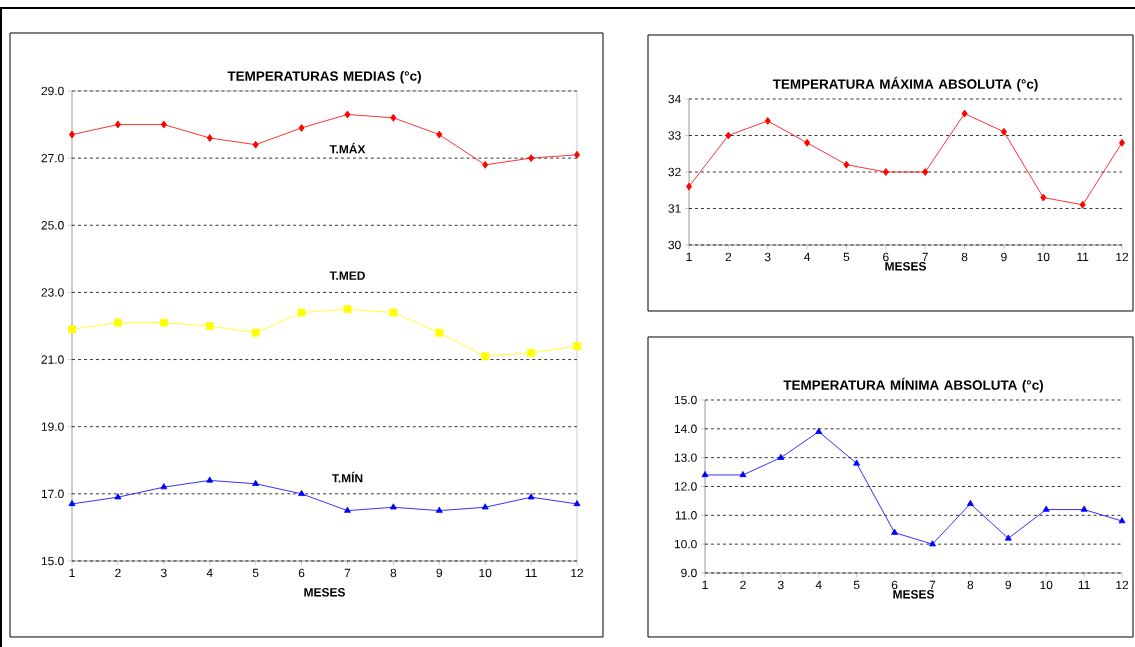  Describe the element at coordinates (577, 573) in the screenshot. I see `x-tick-label: 12` at that location.